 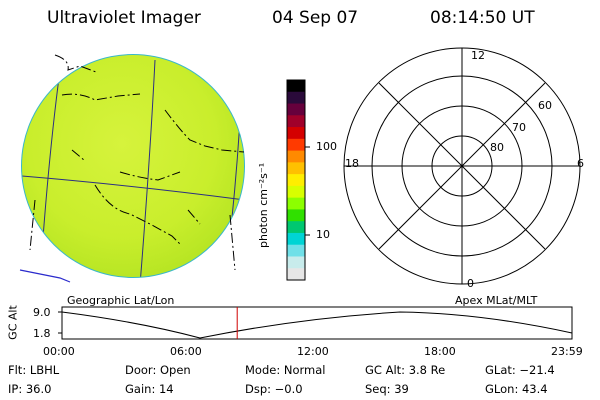 I want to click on timeline-tick-0600: 06:00, so click(x=186, y=351).